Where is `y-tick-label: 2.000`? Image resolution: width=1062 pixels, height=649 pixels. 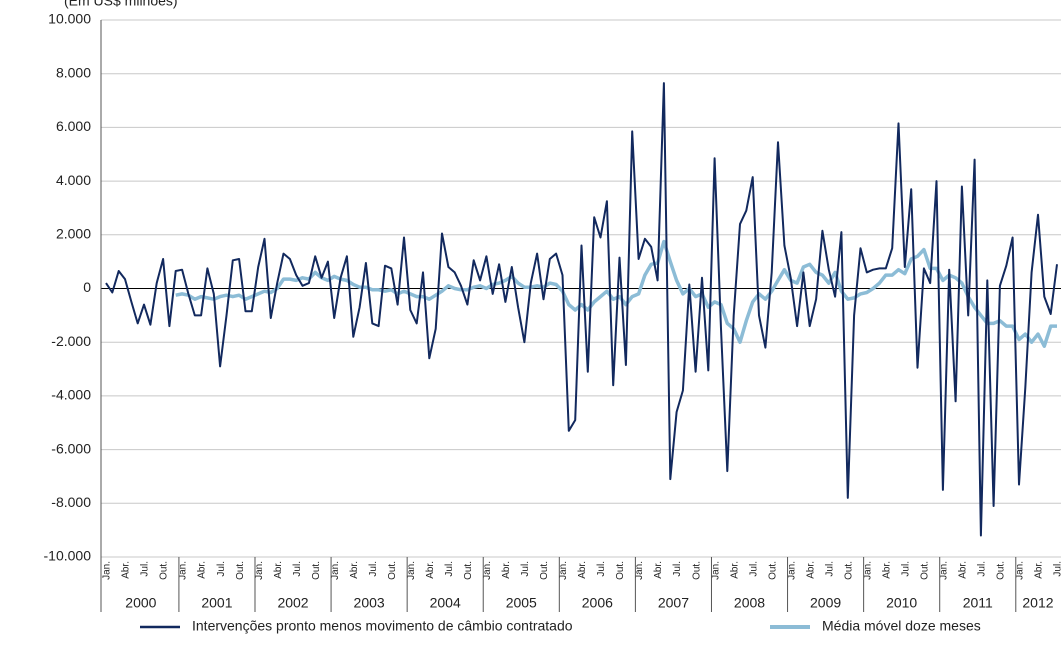 y-tick-label: 2.000 is located at coordinates (73, 234).